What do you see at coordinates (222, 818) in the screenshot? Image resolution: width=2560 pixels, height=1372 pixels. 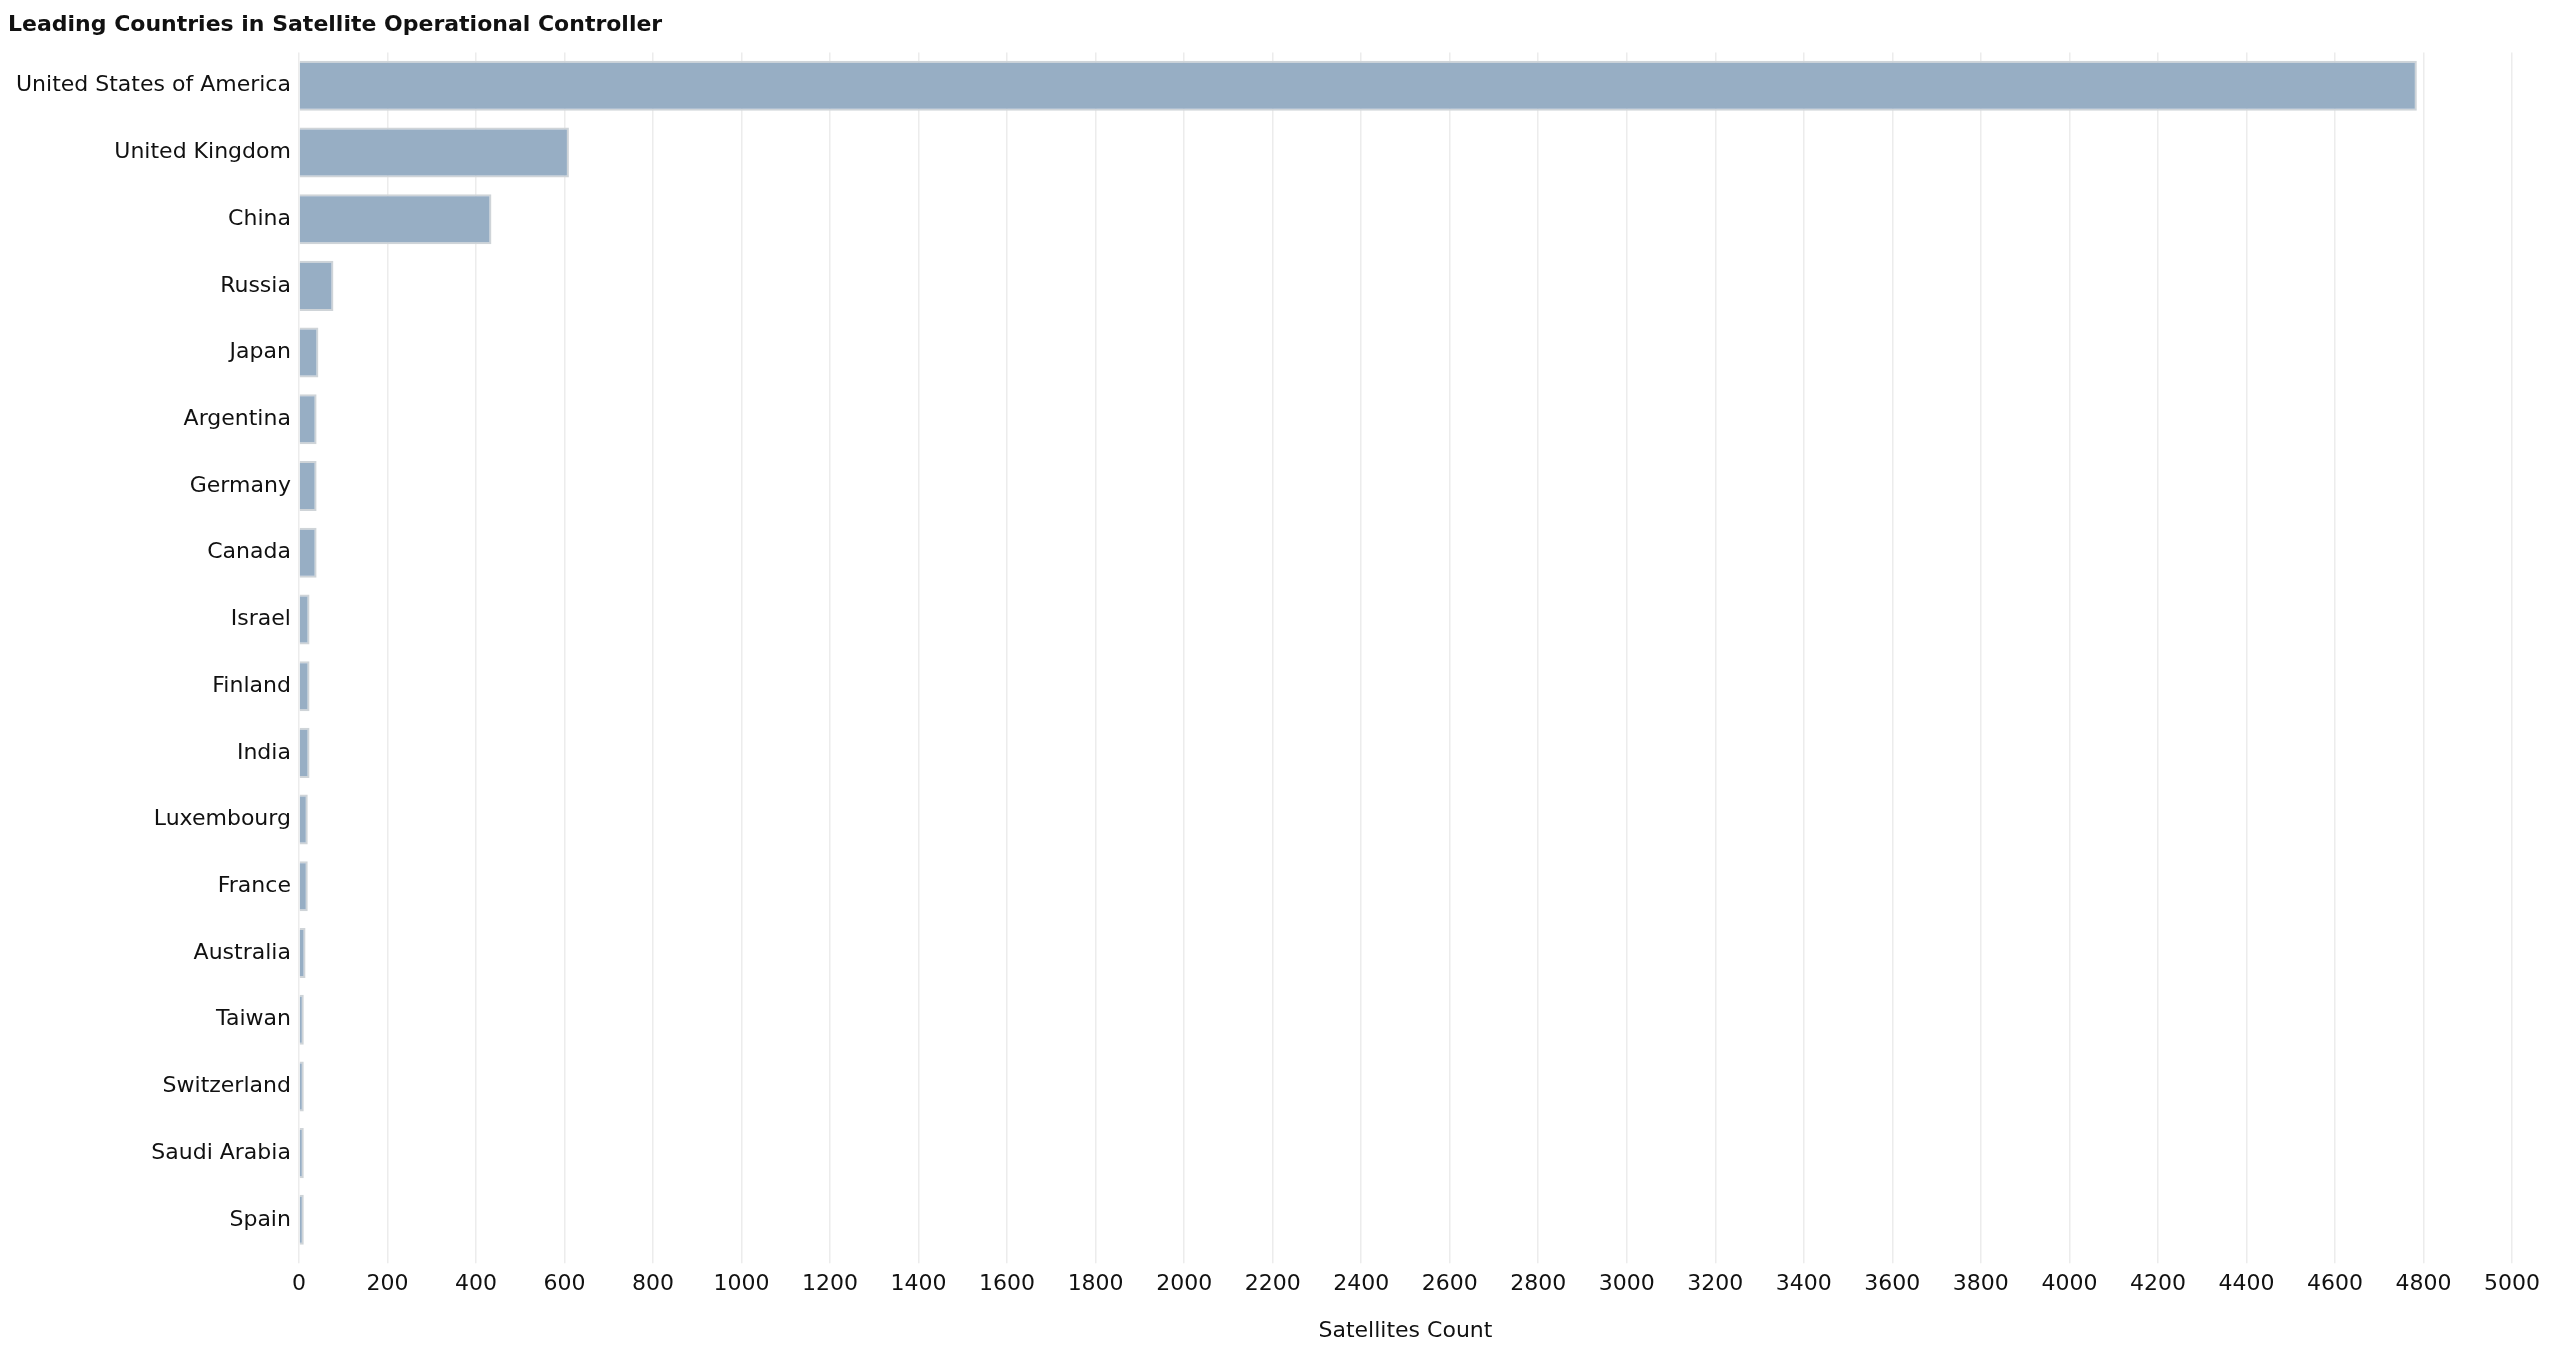 I see `y-tick-label: Luxembourg` at bounding box center [222, 818].